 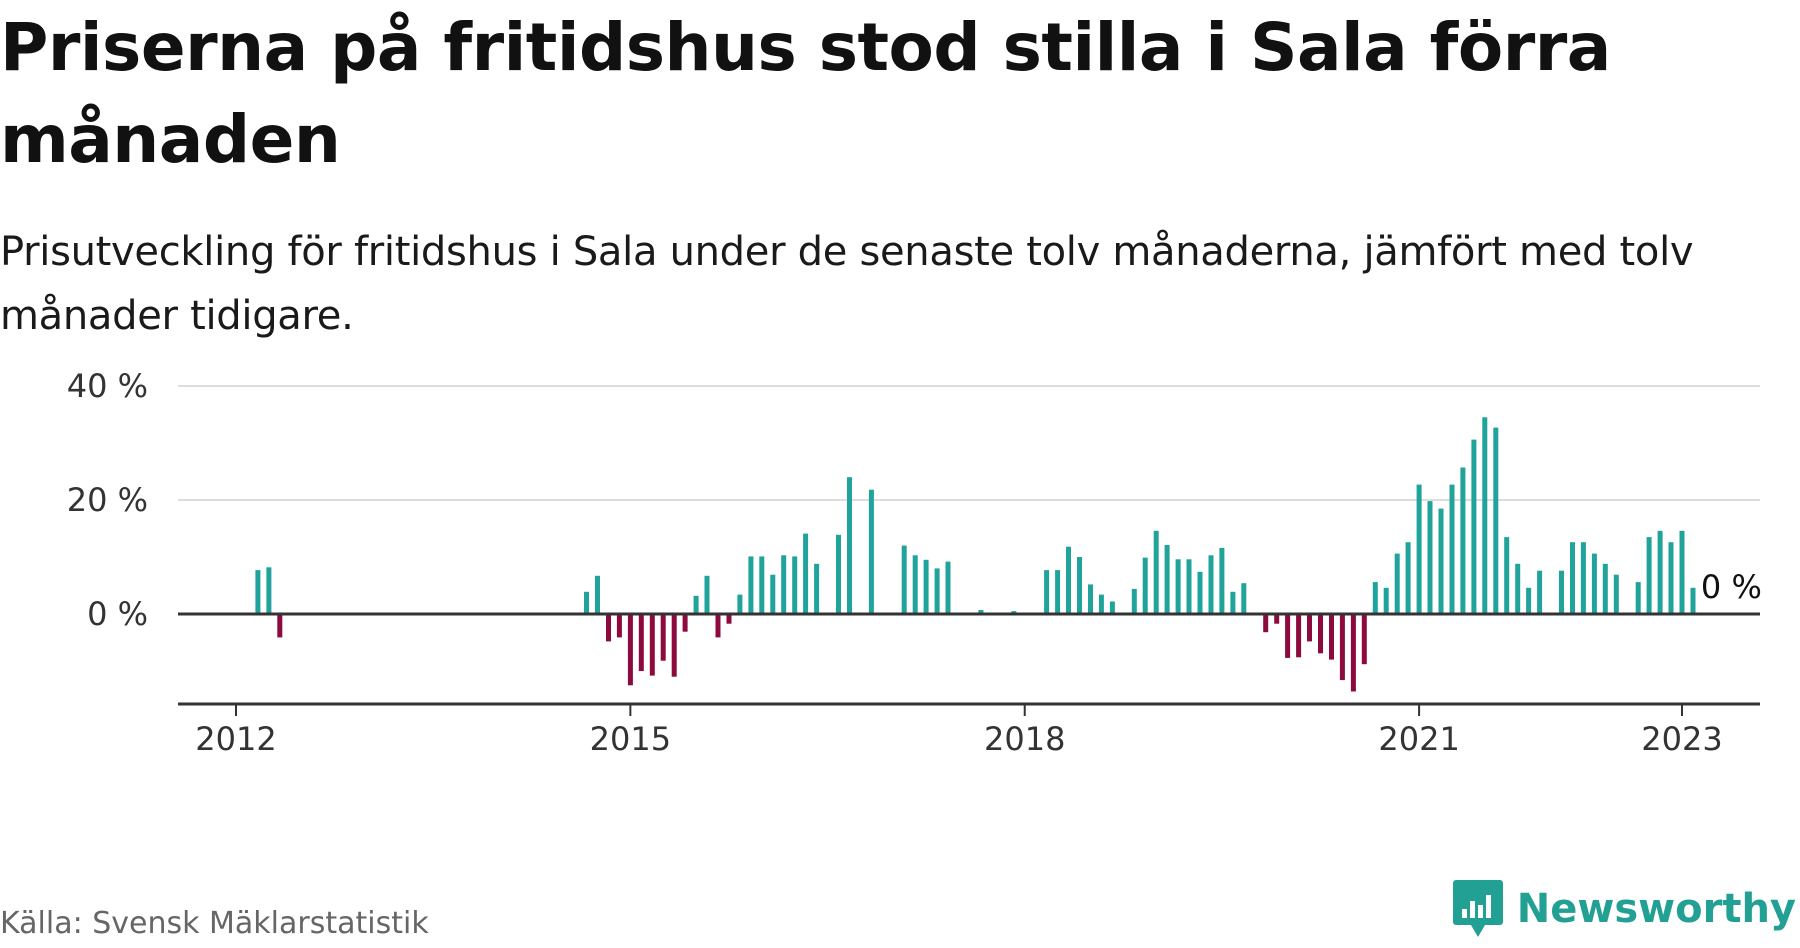 What do you see at coordinates (235, 739) in the screenshot?
I see `x-tick-label: 2012` at bounding box center [235, 739].